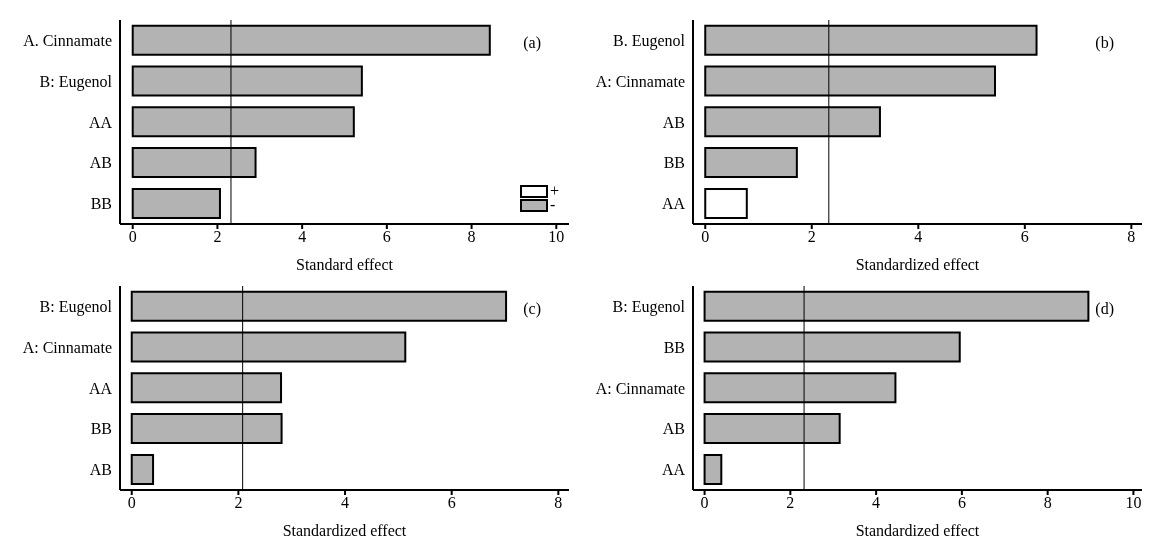  What do you see at coordinates (532, 309) in the screenshot?
I see `annotation: (c)` at bounding box center [532, 309].